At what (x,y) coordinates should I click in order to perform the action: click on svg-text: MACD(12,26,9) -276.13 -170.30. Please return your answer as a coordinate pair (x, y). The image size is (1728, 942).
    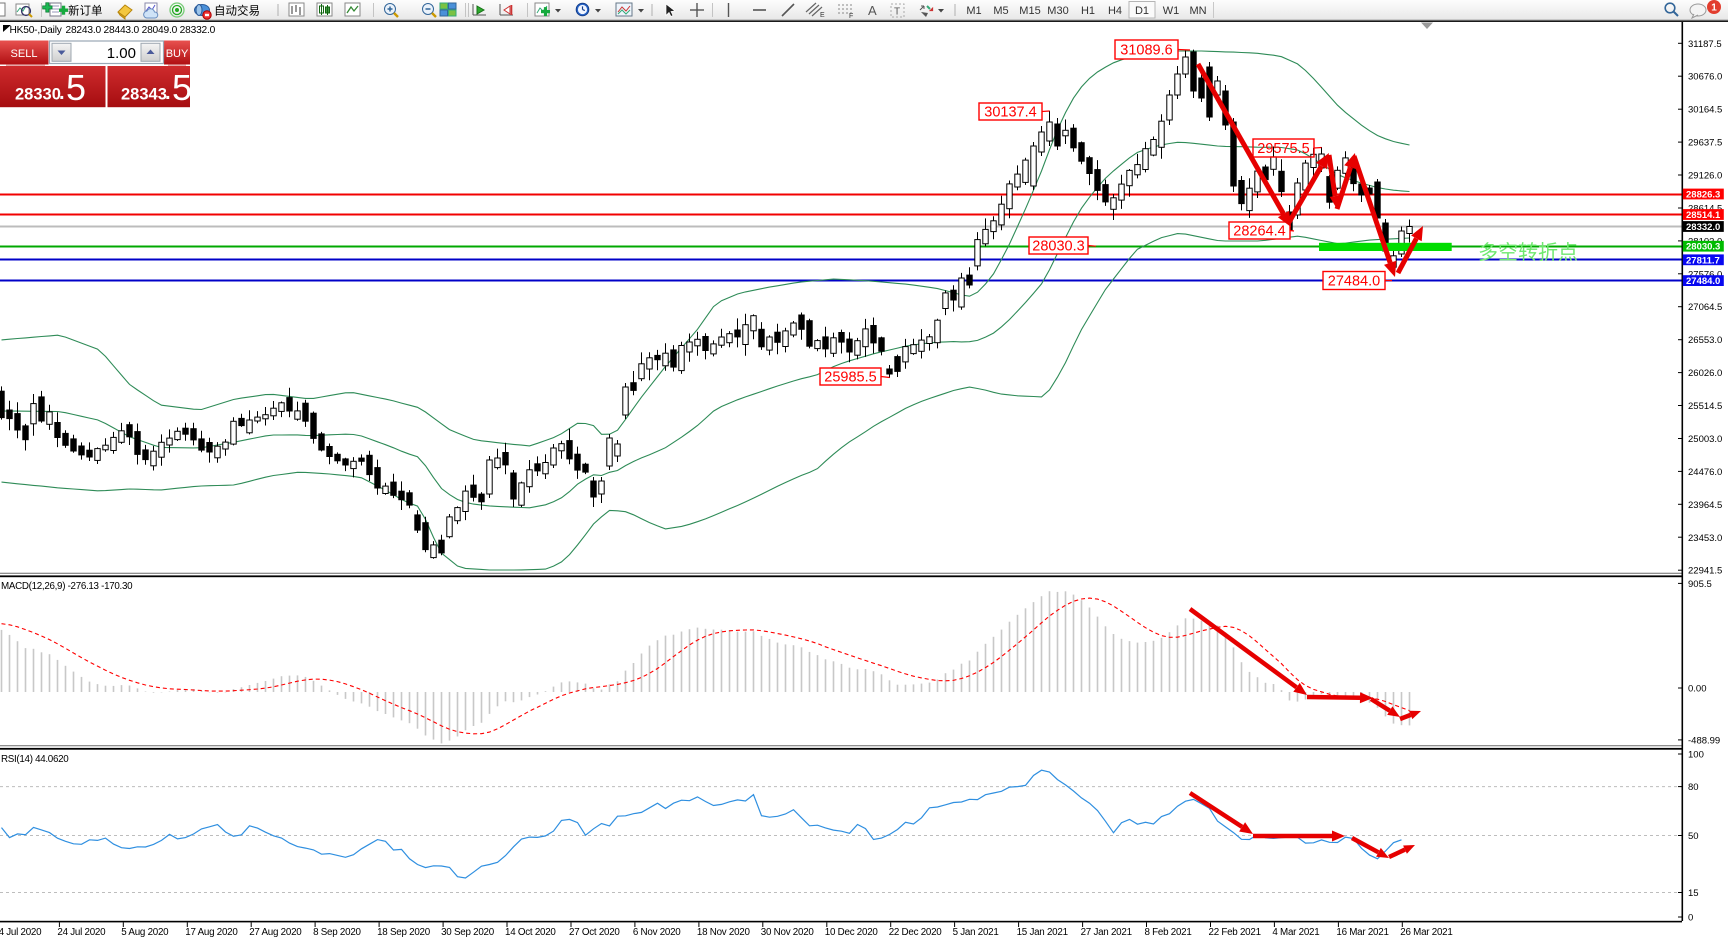
    Looking at the image, I should click on (67, 586).